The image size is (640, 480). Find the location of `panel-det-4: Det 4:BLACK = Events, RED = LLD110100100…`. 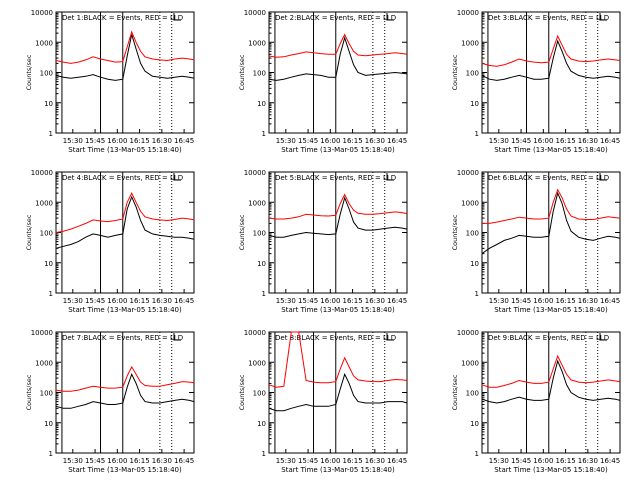

panel-det-4: Det 4:BLACK = Events, RED = LLD110100100… is located at coordinates (110, 241).